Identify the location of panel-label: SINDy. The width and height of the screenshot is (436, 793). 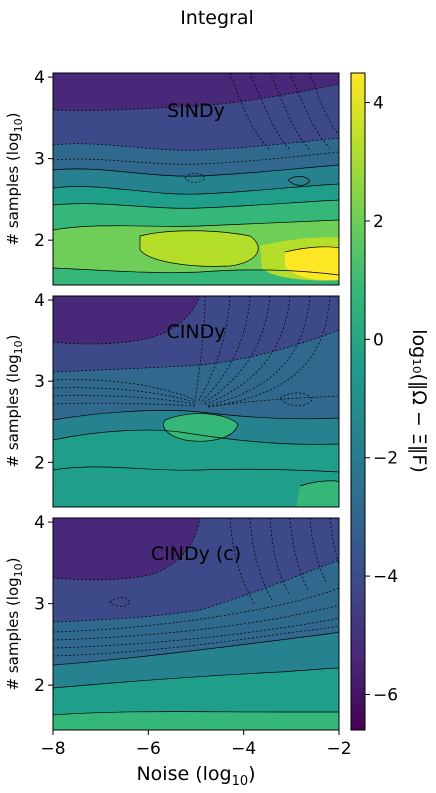
(196, 111).